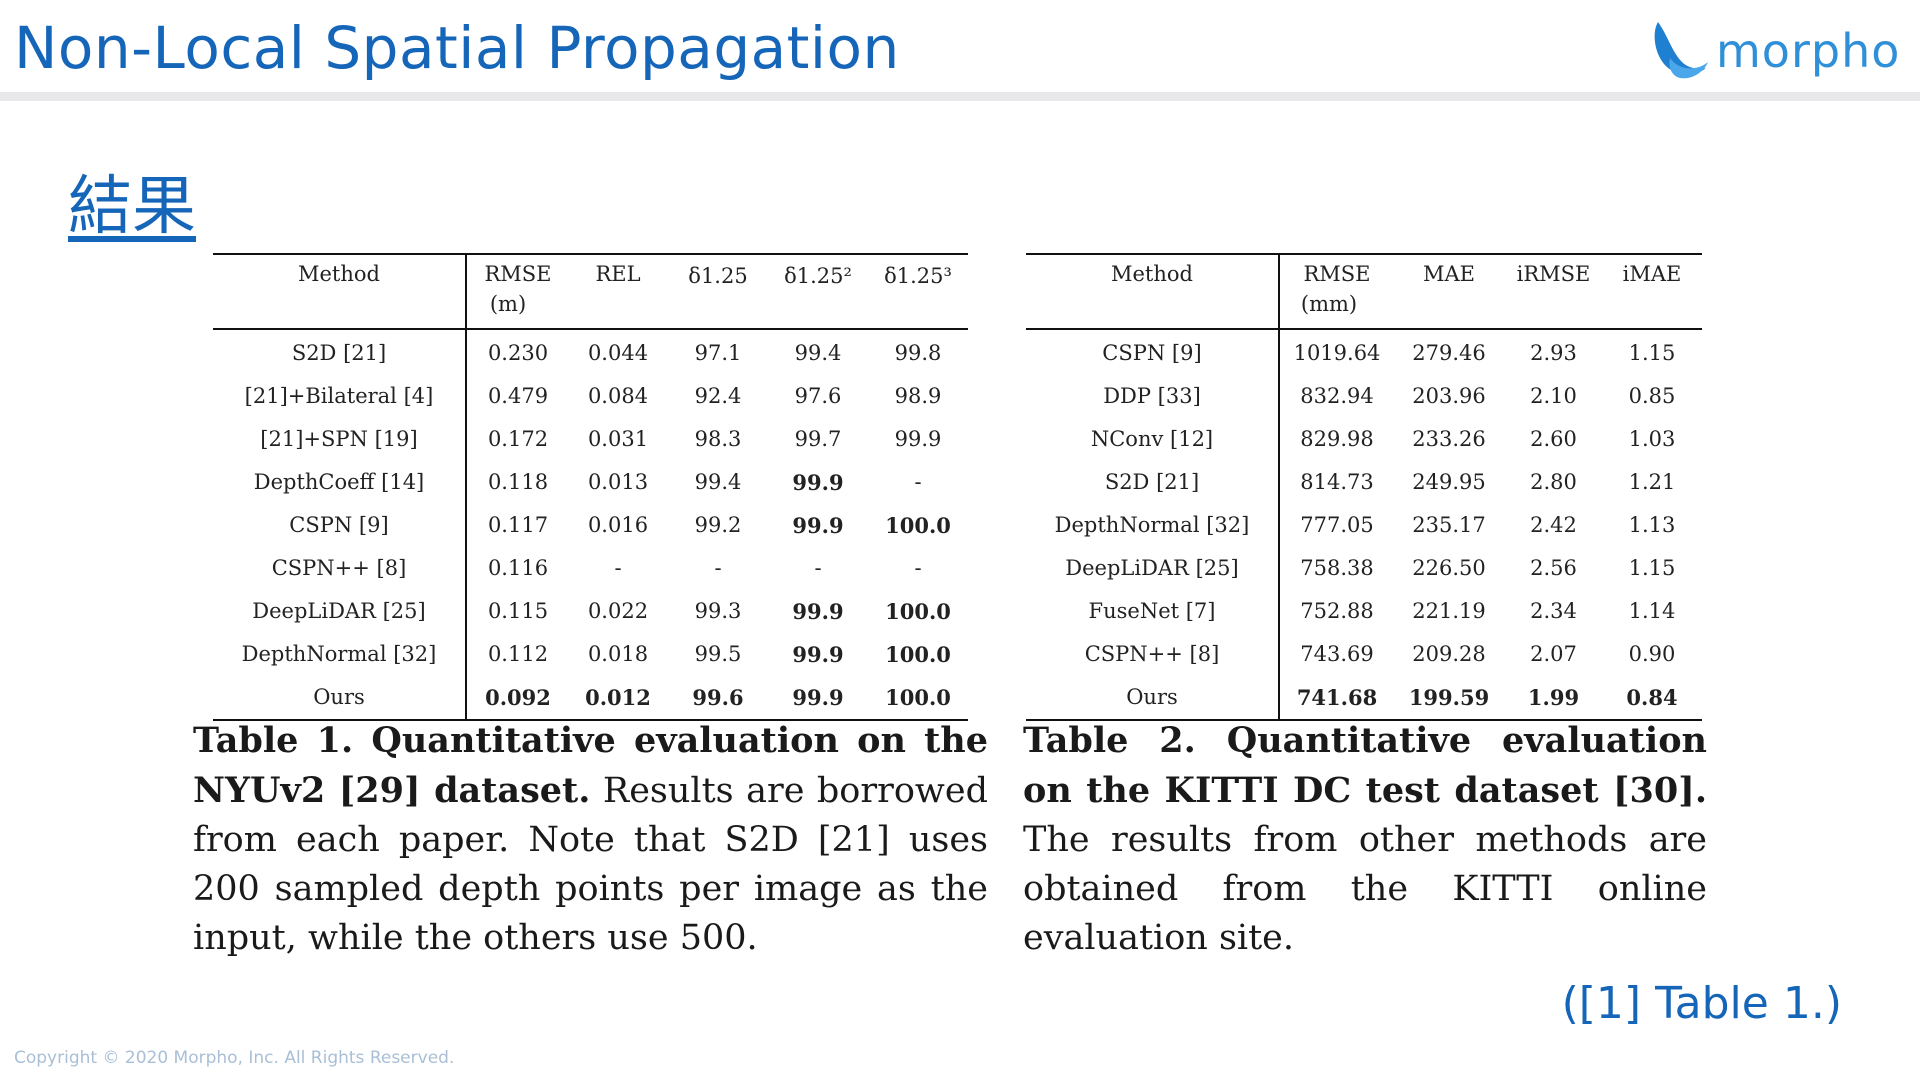 This screenshot has width=1920, height=1080. What do you see at coordinates (818, 568) in the screenshot?
I see `delta2-cell: -` at bounding box center [818, 568].